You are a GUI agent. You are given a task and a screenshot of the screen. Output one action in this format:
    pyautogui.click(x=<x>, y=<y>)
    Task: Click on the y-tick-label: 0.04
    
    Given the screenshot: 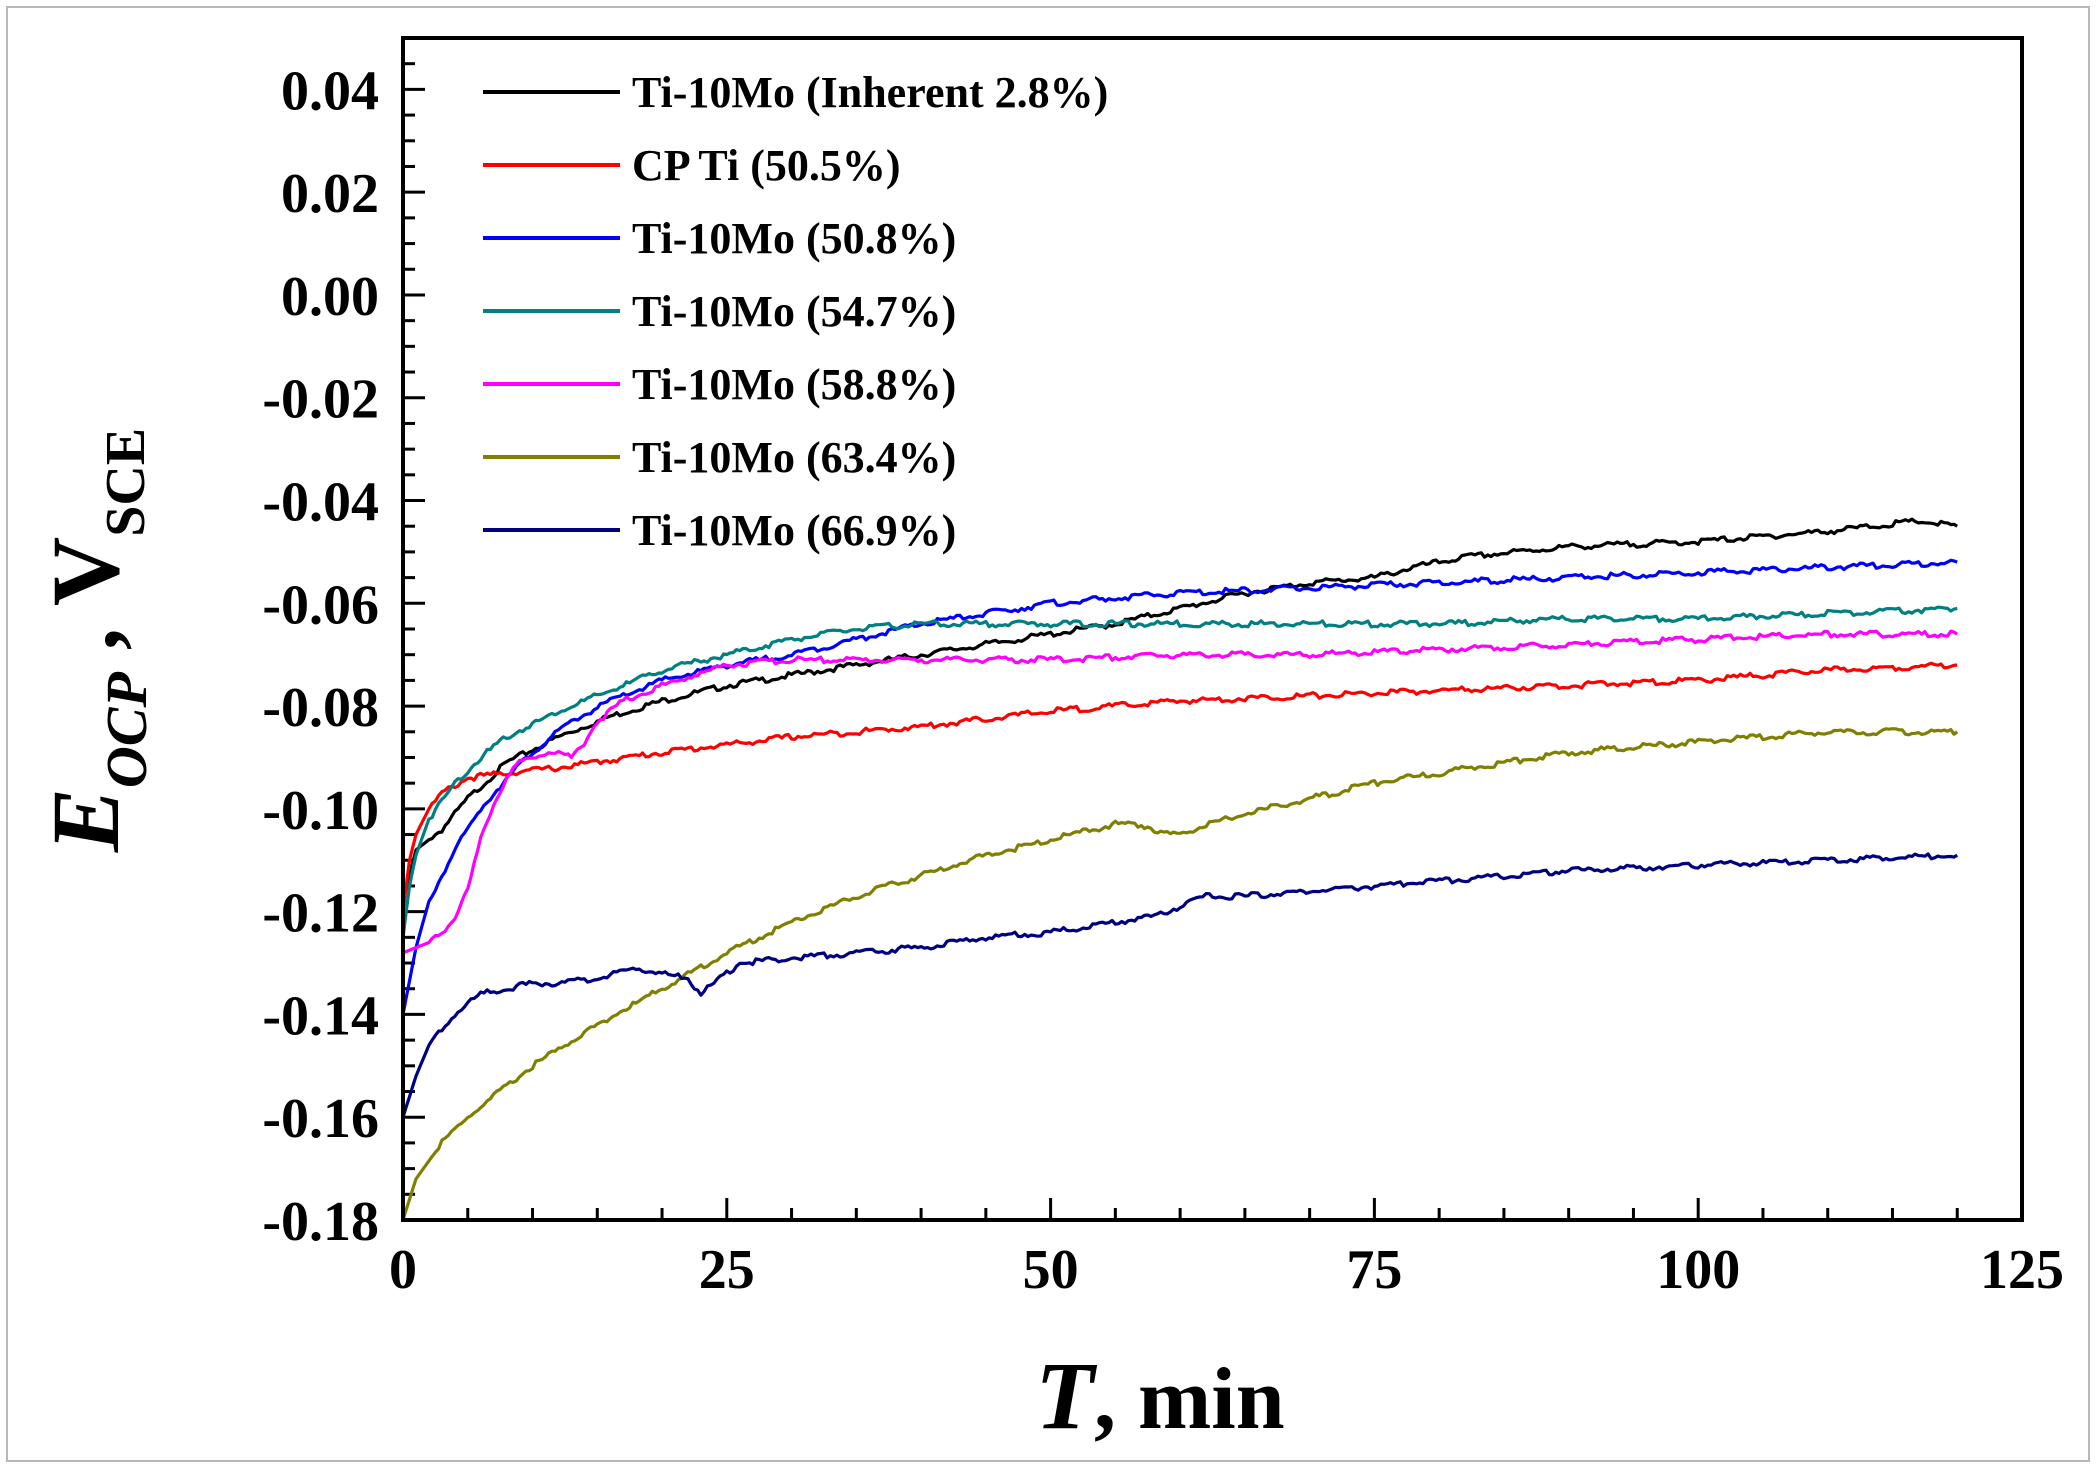 What is the action you would take?
    pyautogui.click(x=330, y=91)
    